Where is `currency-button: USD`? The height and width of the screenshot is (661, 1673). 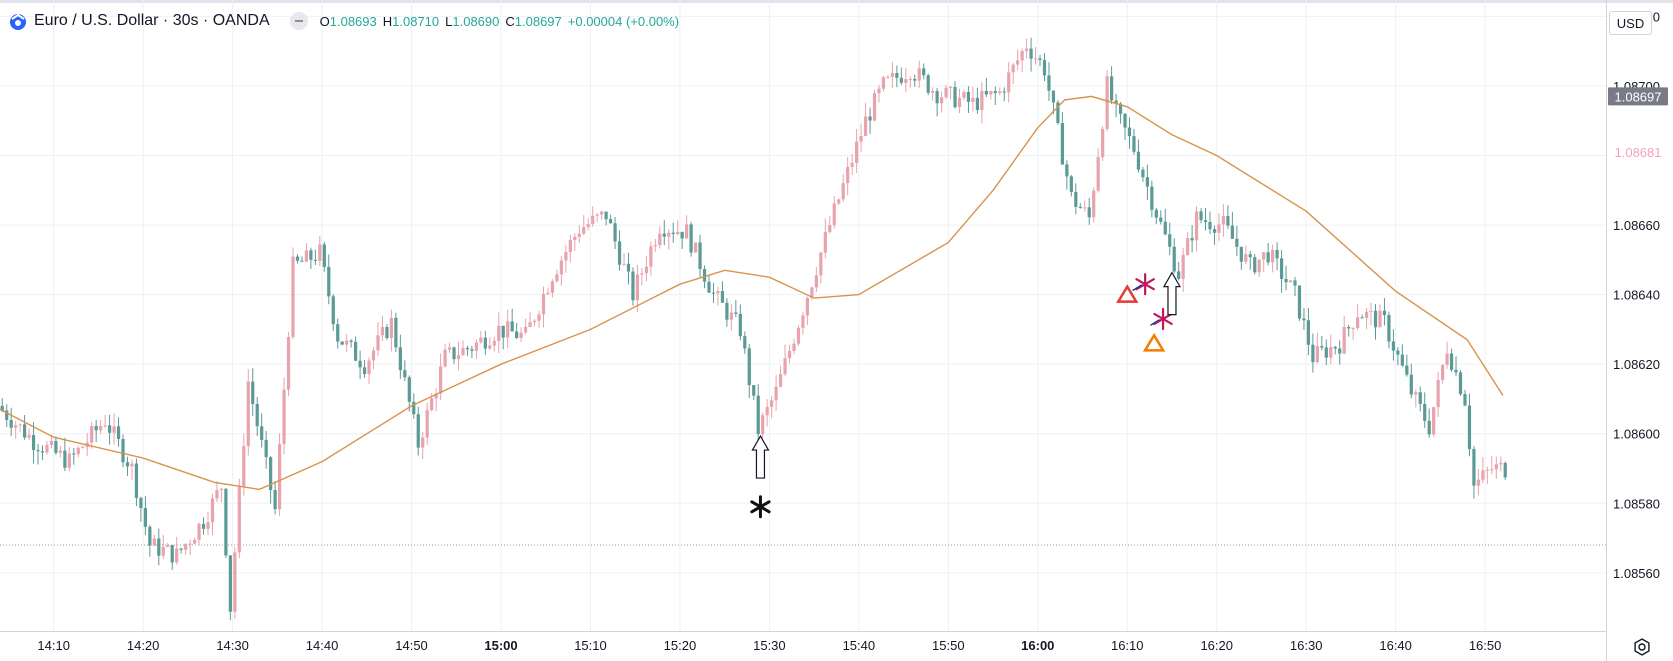
currency-button: USD is located at coordinates (1630, 23).